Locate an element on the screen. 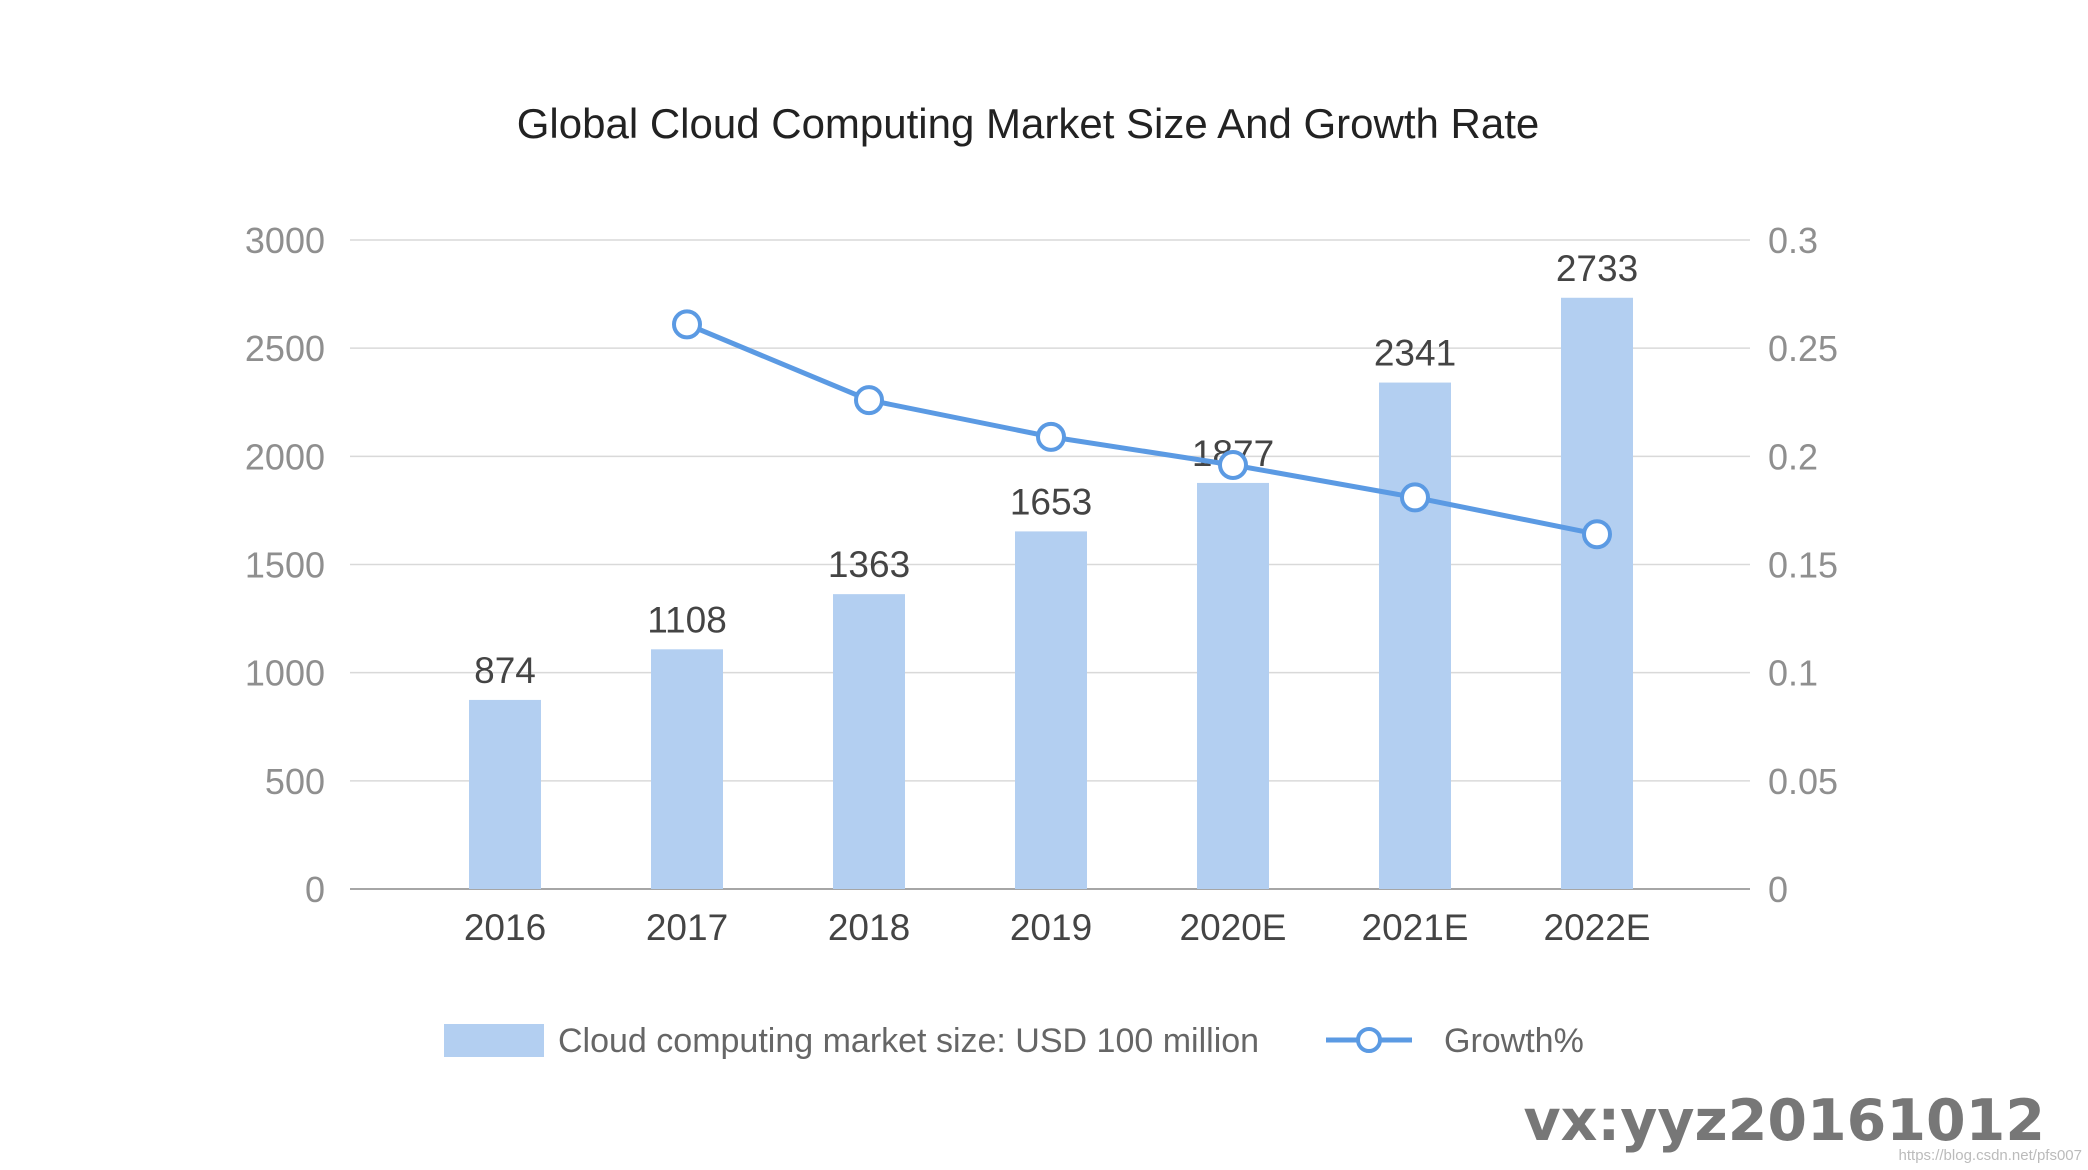 The width and height of the screenshot is (2088, 1170). bar-data-label: 2341 is located at coordinates (1415, 353).